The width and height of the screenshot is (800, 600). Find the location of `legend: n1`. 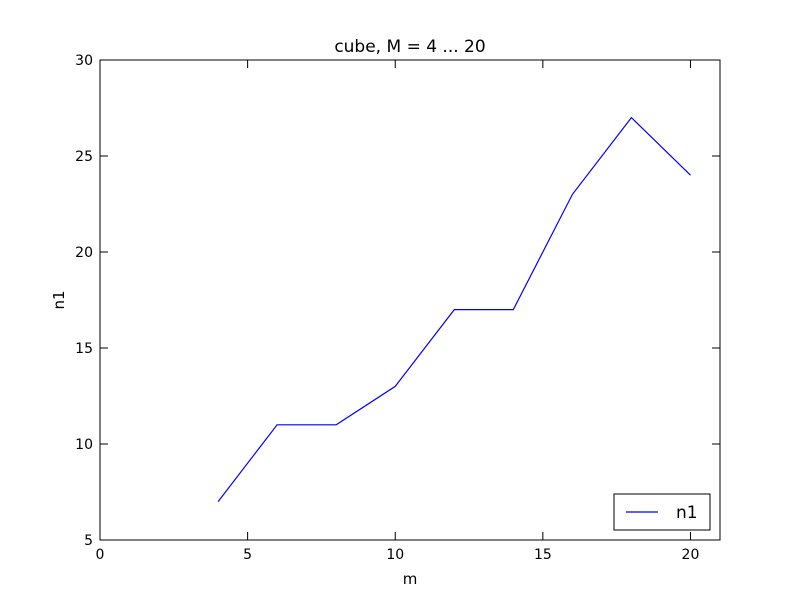

legend: n1 is located at coordinates (662, 512).